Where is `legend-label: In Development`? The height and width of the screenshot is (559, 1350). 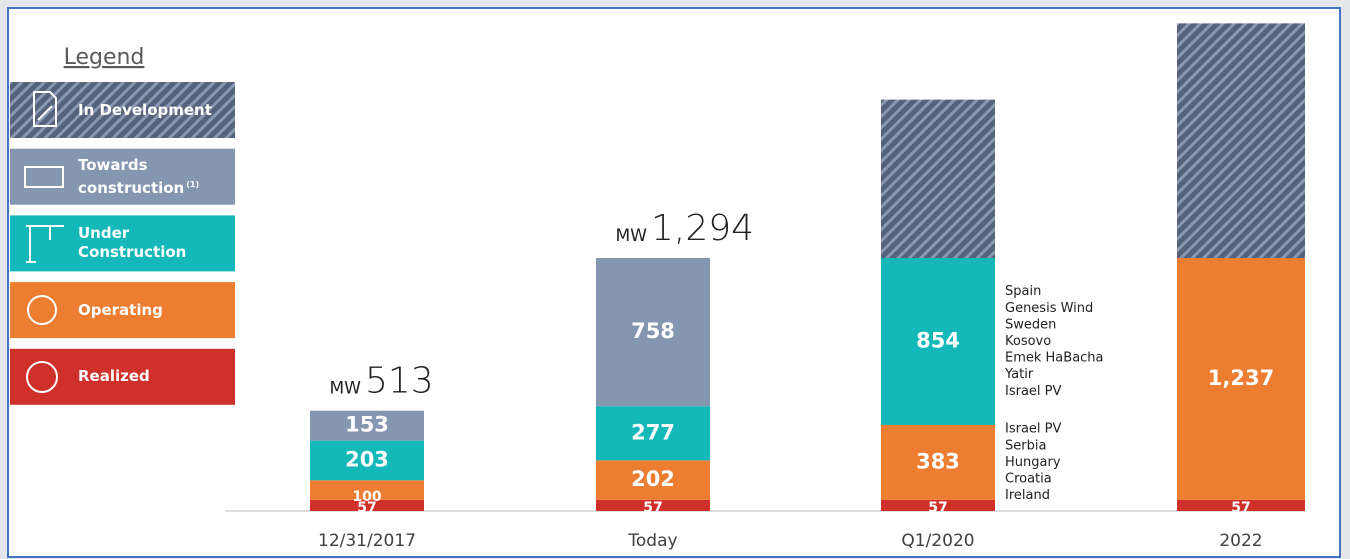 legend-label: In Development is located at coordinates (153, 110).